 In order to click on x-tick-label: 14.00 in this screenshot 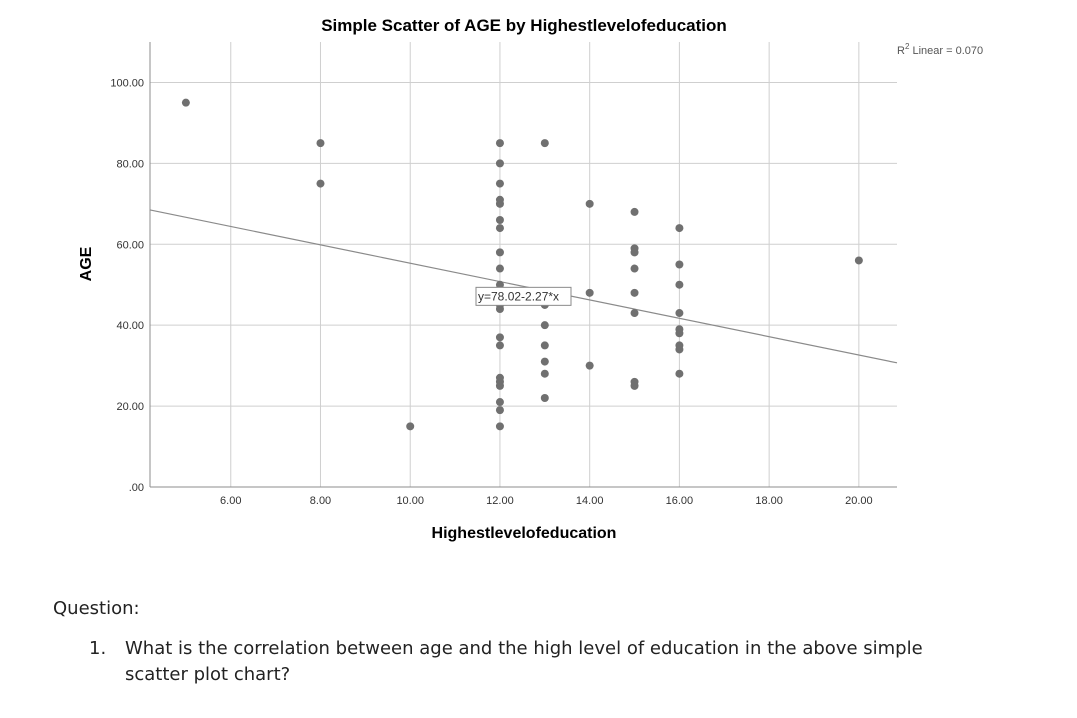, I will do `click(590, 501)`.